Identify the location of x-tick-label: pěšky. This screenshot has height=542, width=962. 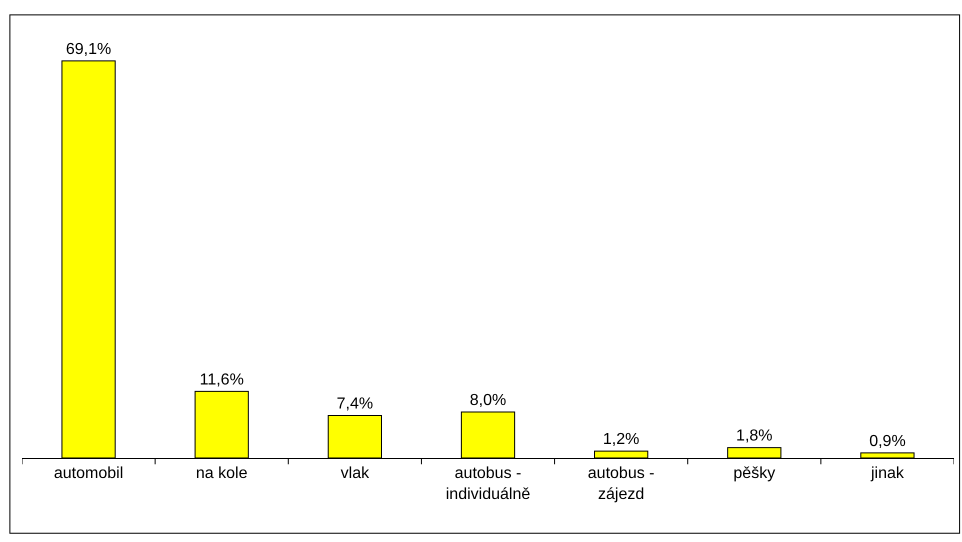
(754, 473).